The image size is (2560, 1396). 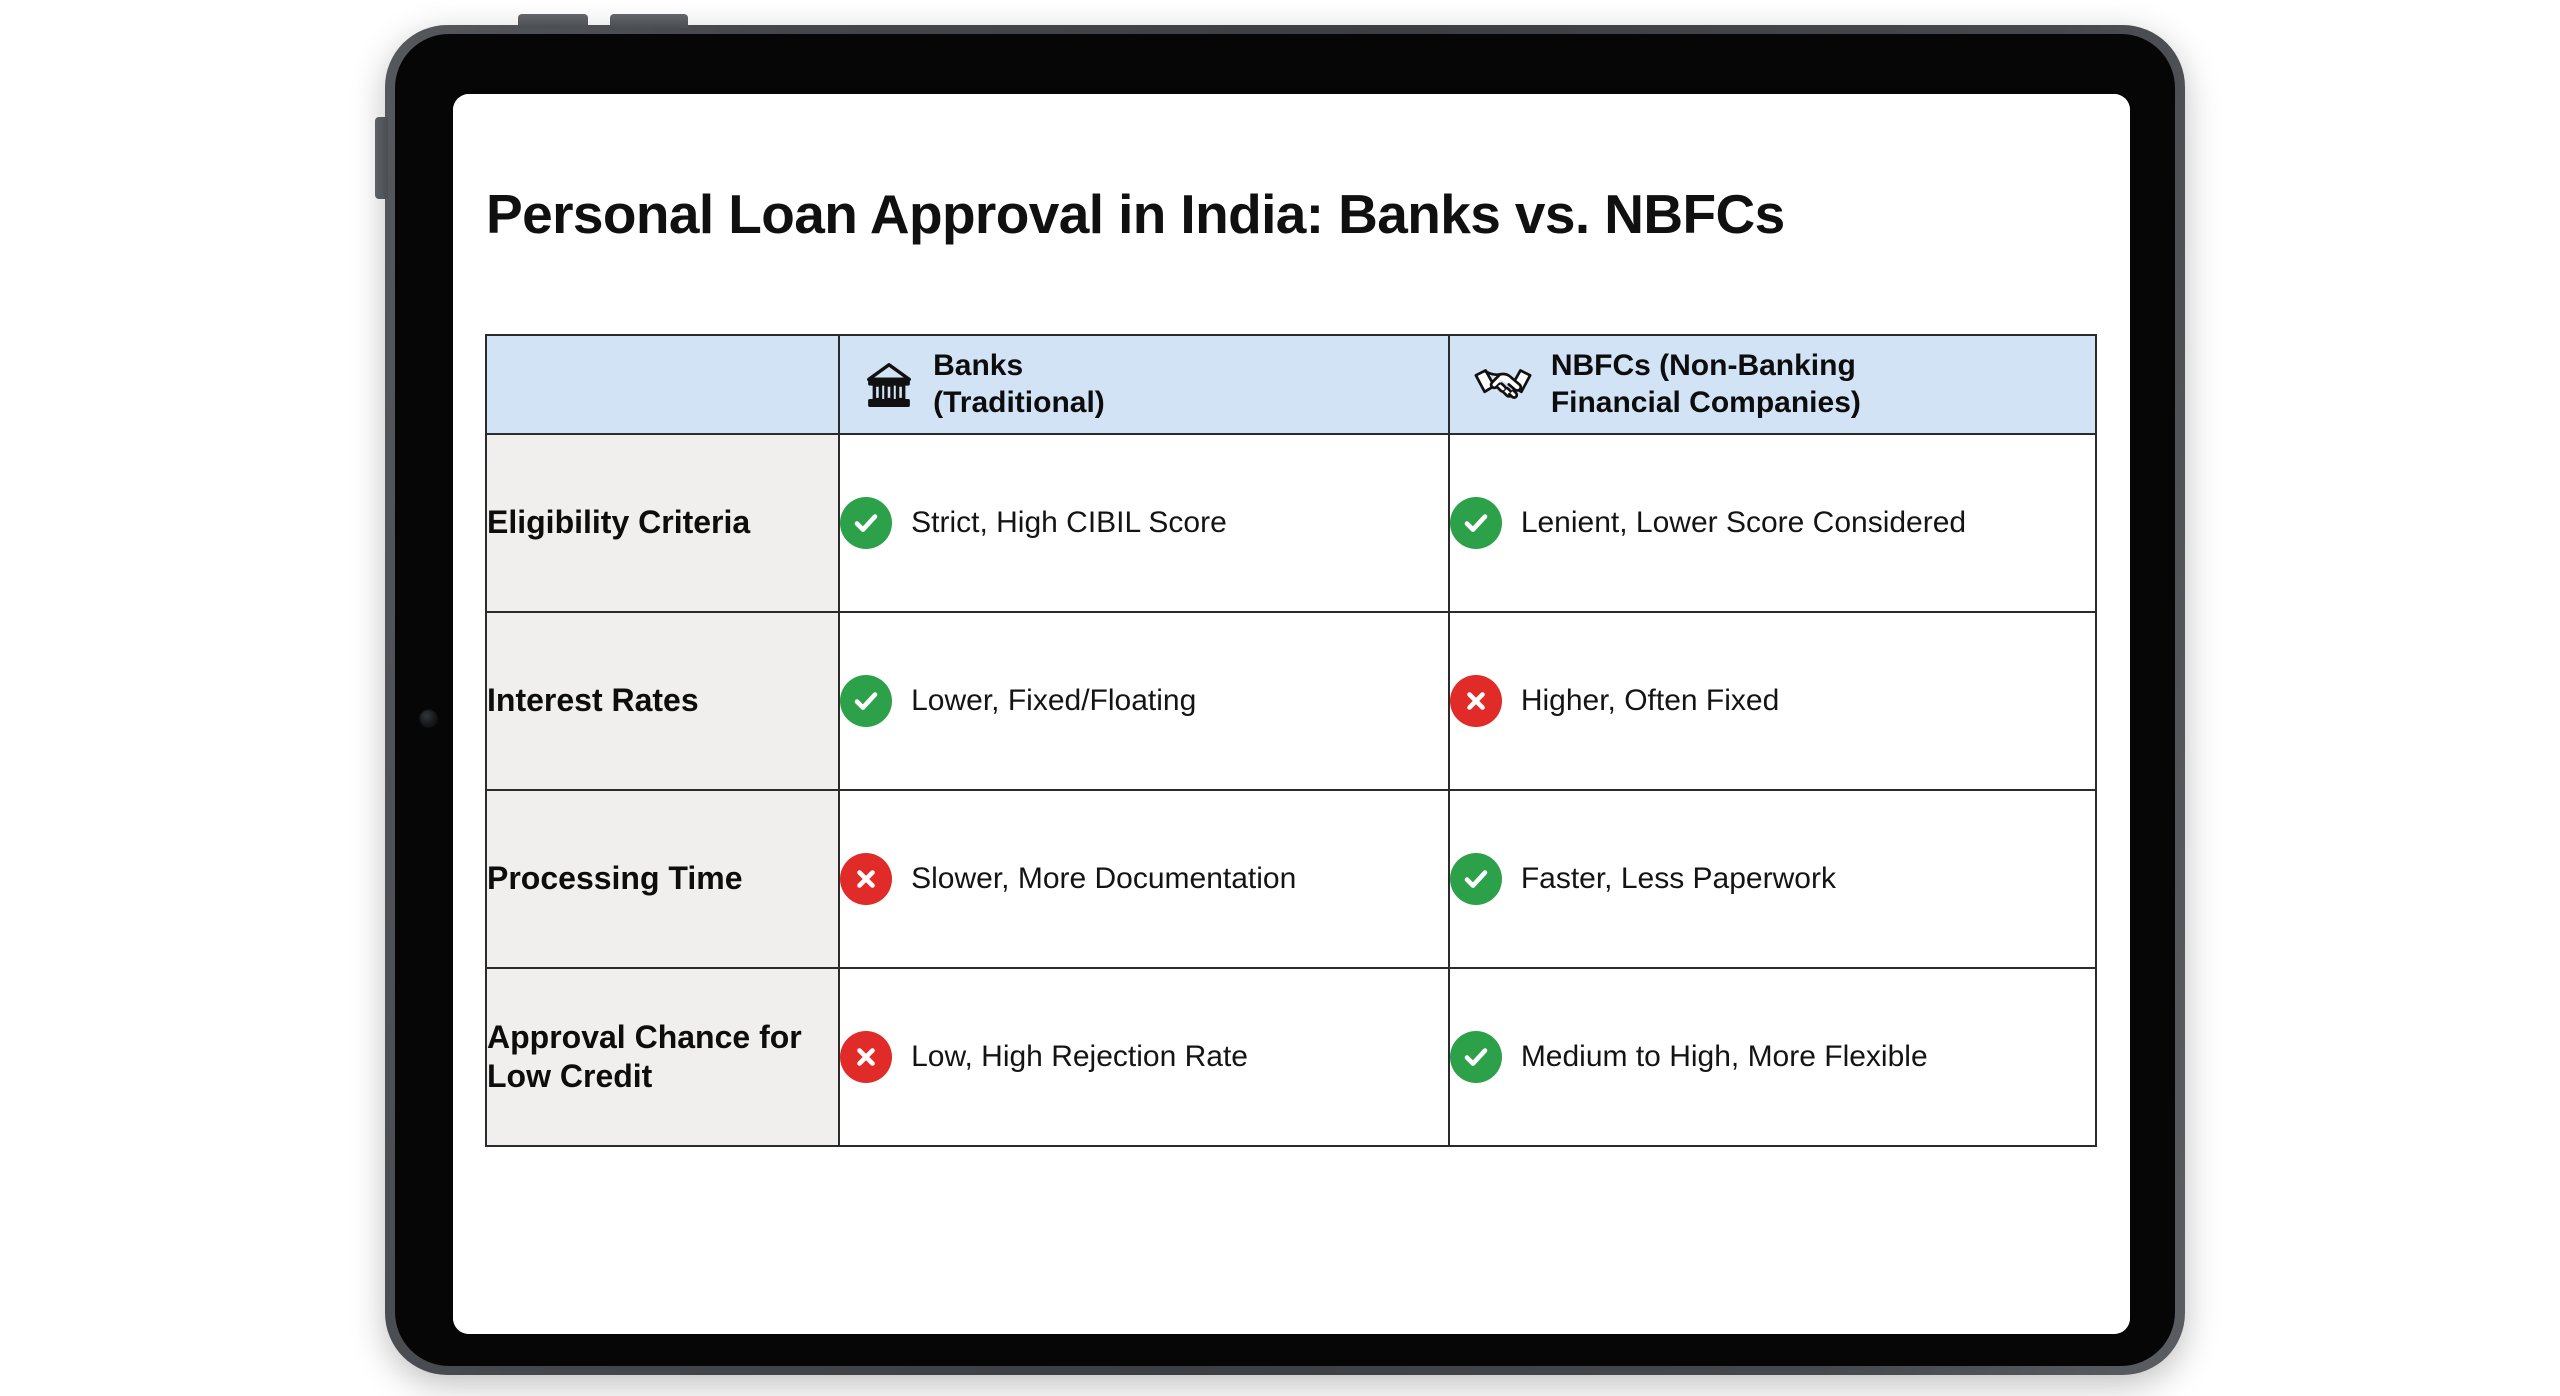 I want to click on cell-nbfcs: Higher, Often Fixed, so click(x=1772, y=701).